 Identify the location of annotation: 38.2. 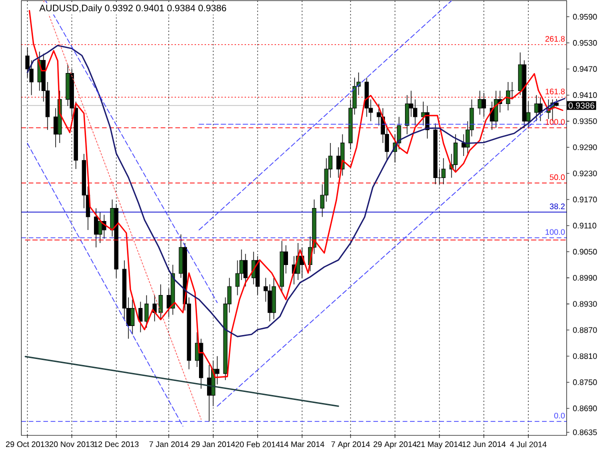
(557, 207).